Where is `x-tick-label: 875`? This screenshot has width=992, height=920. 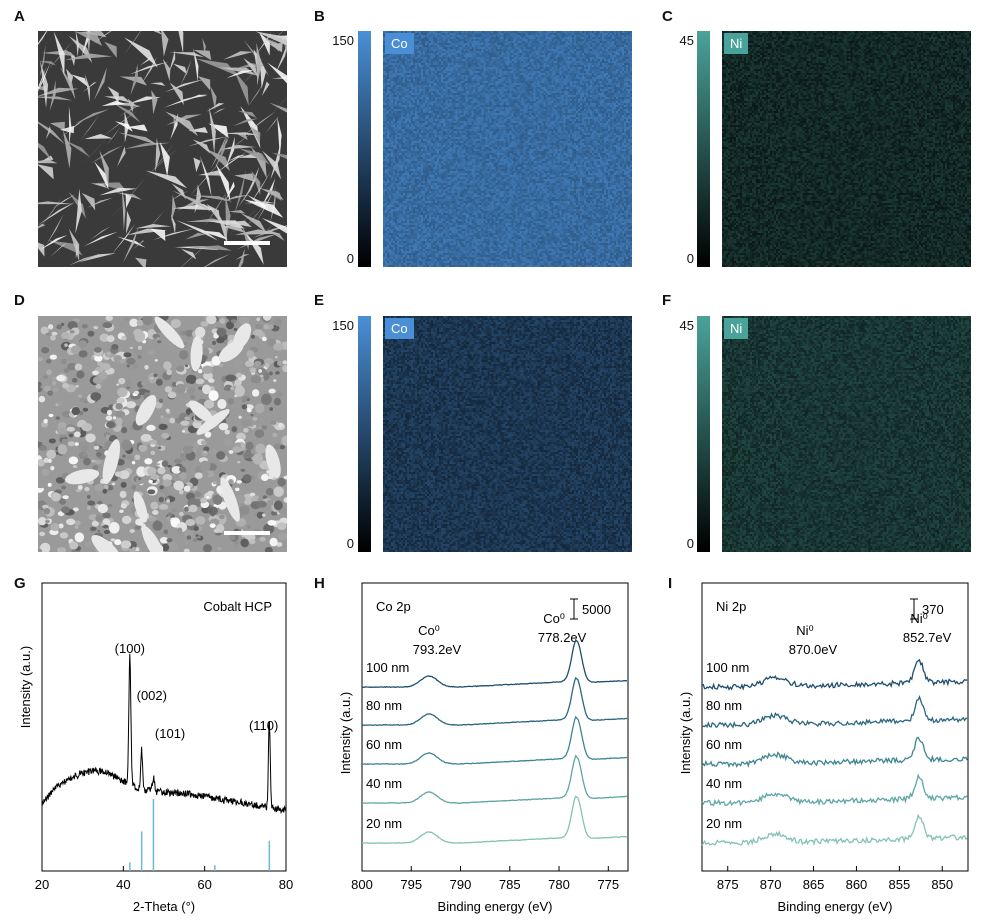
x-tick-label: 875 is located at coordinates (728, 884).